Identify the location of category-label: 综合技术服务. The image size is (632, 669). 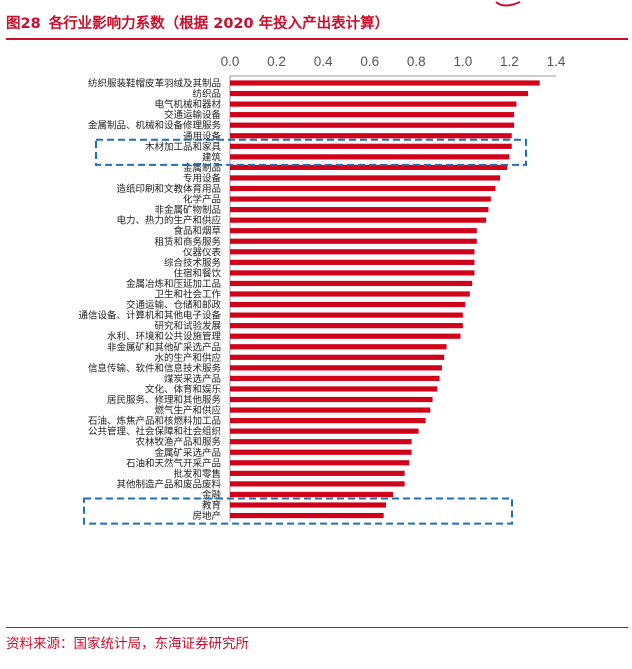
(193, 263).